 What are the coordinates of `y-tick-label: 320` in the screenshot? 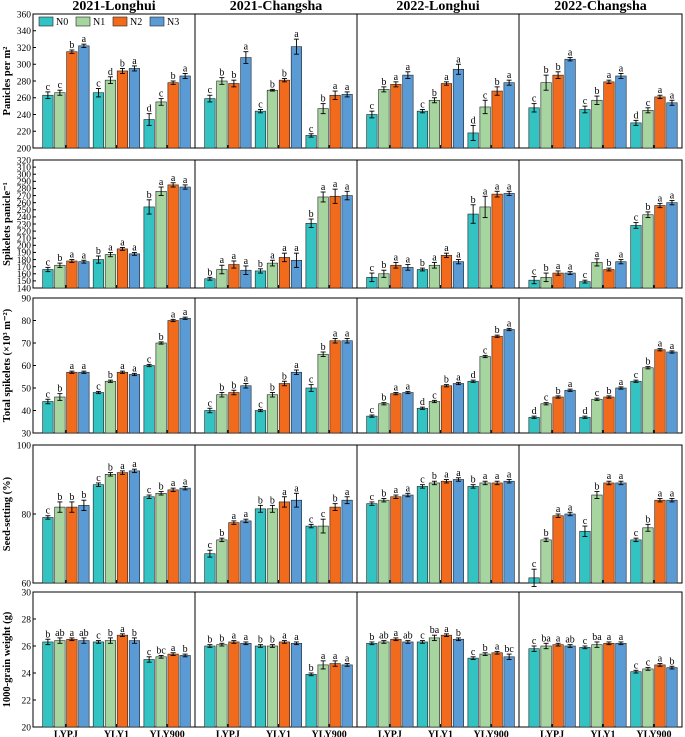 It's located at (24, 161).